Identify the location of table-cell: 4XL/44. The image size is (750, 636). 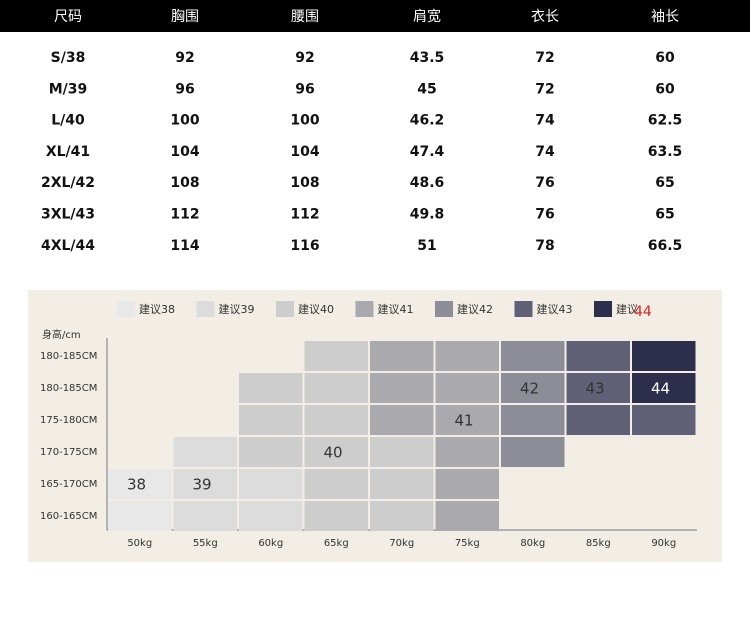
(68, 246).